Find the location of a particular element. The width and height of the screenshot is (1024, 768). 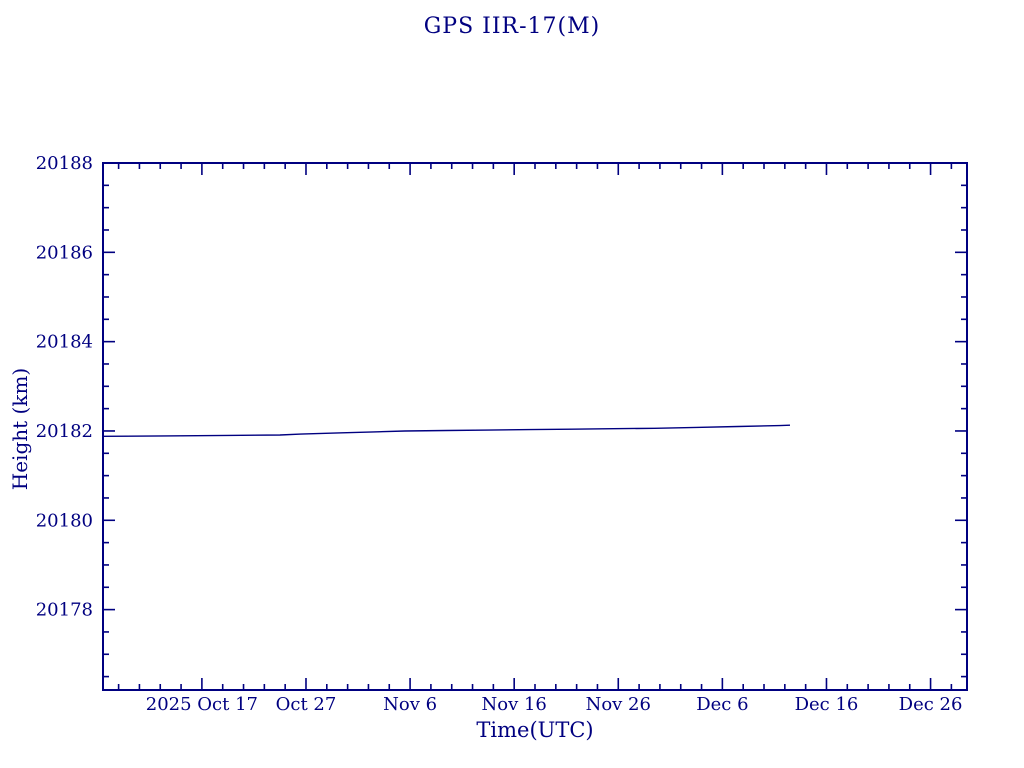

y-tick-label: 20178 is located at coordinates (64, 610).